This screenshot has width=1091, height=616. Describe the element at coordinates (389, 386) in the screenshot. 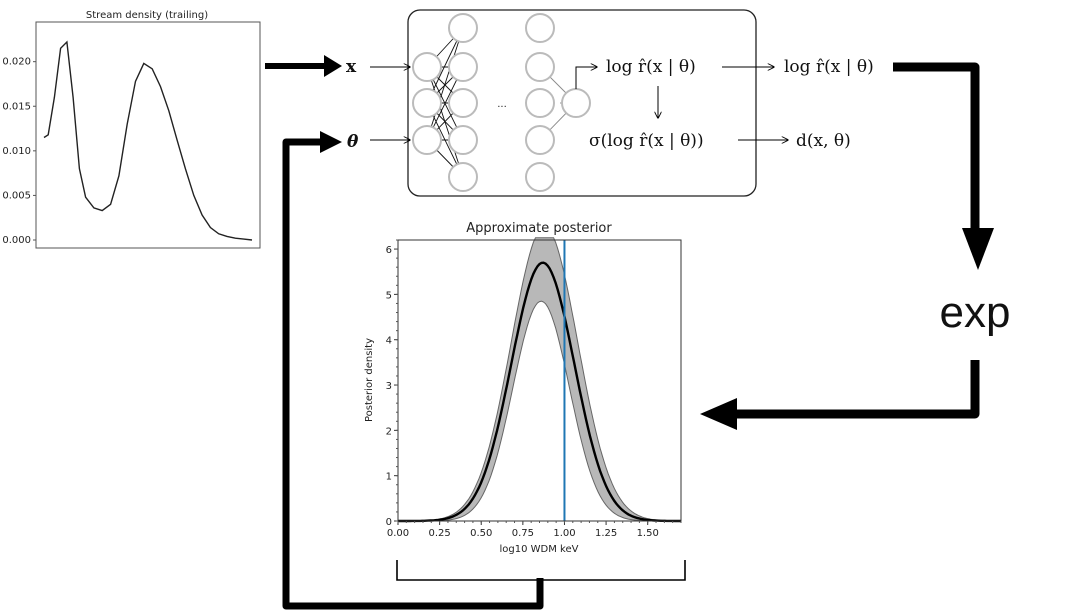

I see `ytick-label: 3` at that location.